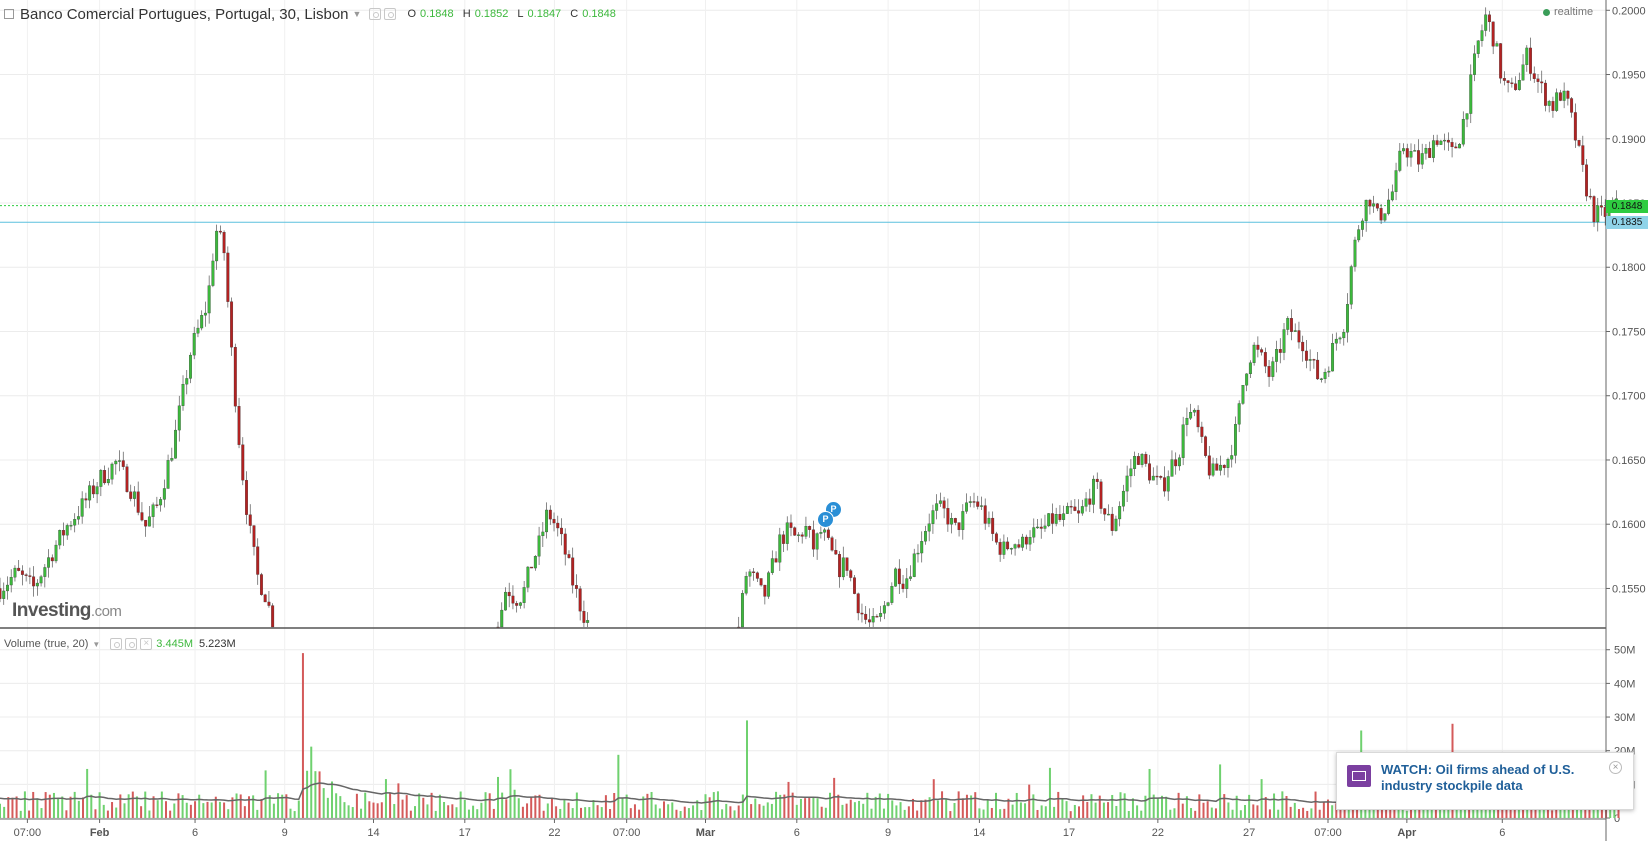  I want to click on collapse-icon, so click(9, 14).